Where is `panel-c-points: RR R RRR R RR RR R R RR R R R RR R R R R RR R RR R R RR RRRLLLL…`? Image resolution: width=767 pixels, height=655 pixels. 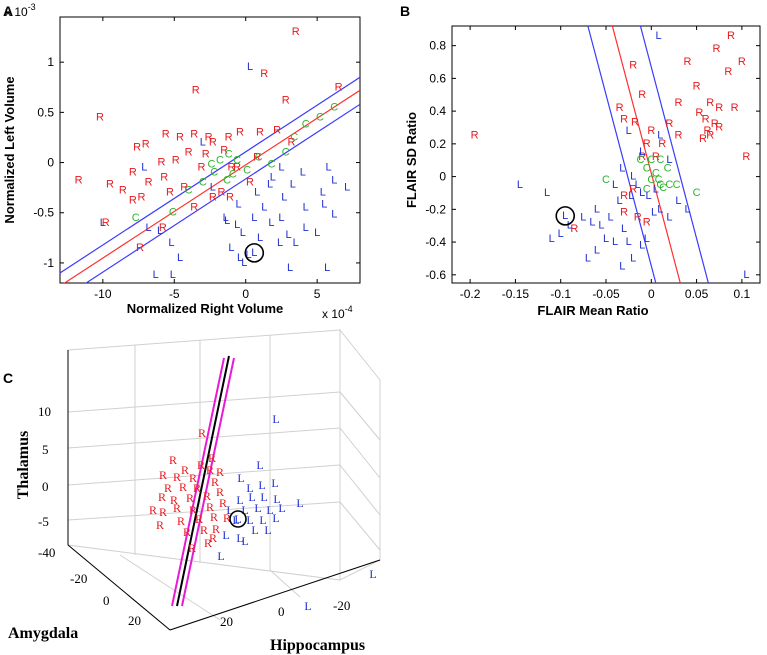
panel-c-points: RR R RRR R RR RR R R RR R R R RR R R R R RR R RR R R RR RRRLLLL… is located at coordinates (263, 512).